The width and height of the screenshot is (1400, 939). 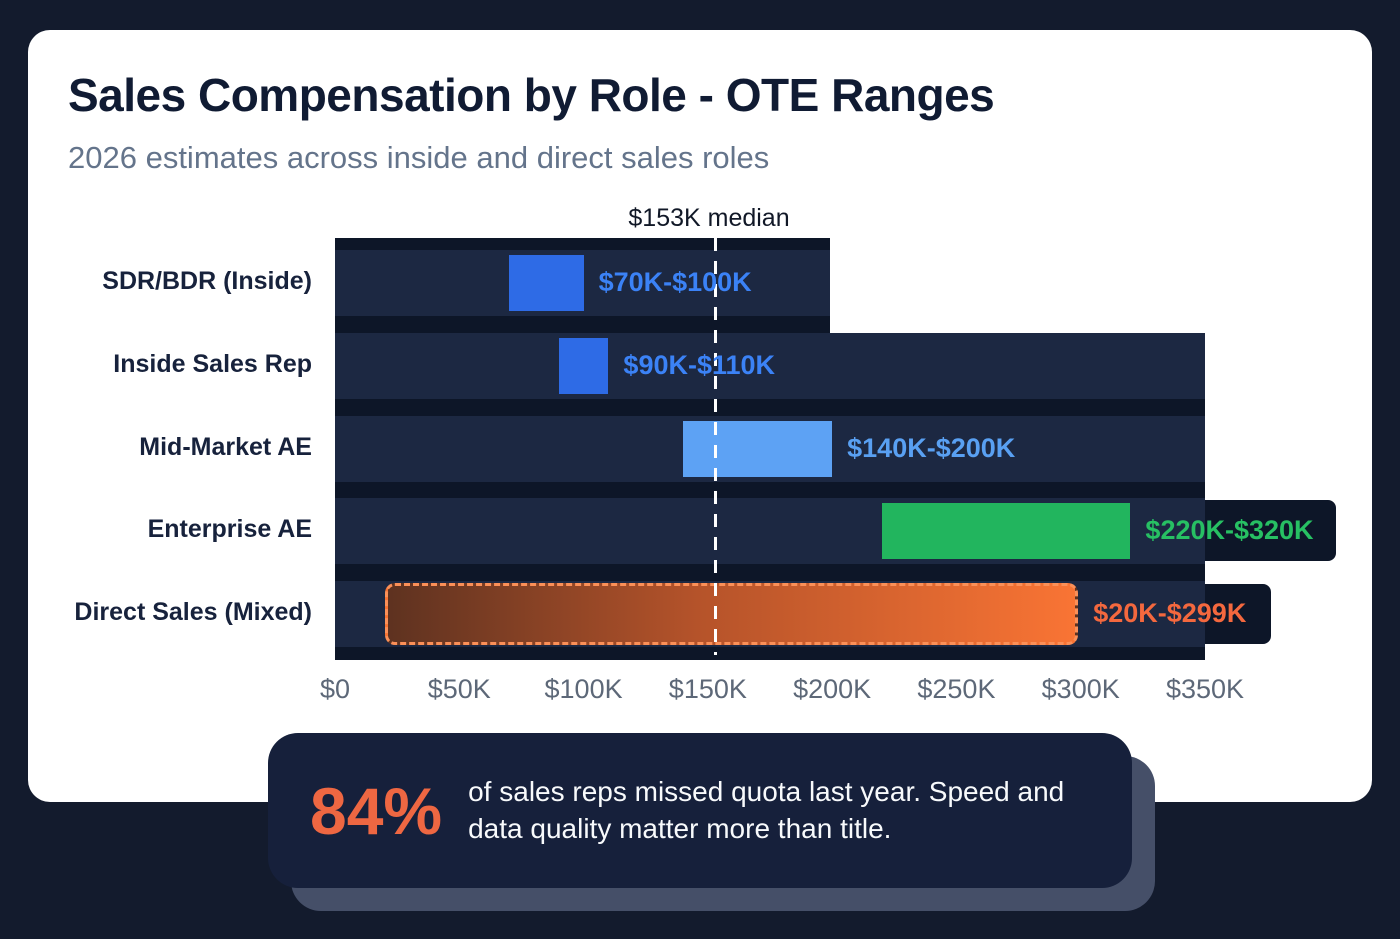 I want to click on x-axis-tick: $150K, so click(x=707, y=689).